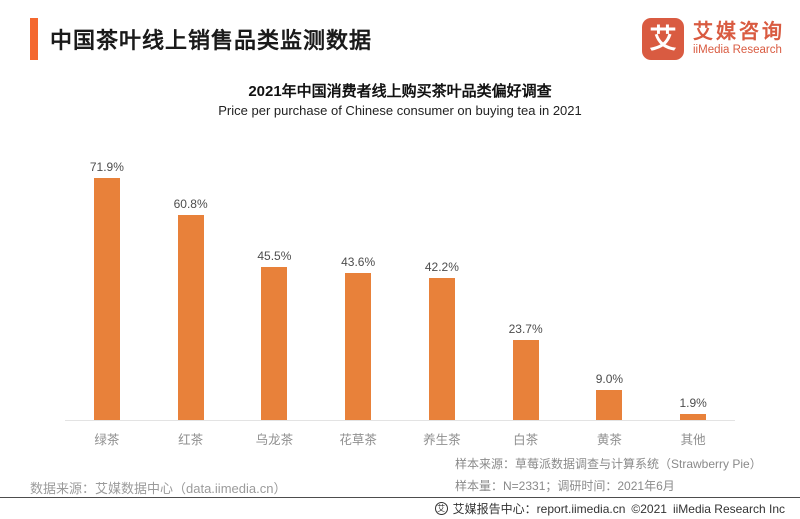 The width and height of the screenshot is (800, 519). Describe the element at coordinates (158, 488) in the screenshot. I see `data-source-note: 数据来源：艾媒数据中心（data.iimedia.cn）` at that location.